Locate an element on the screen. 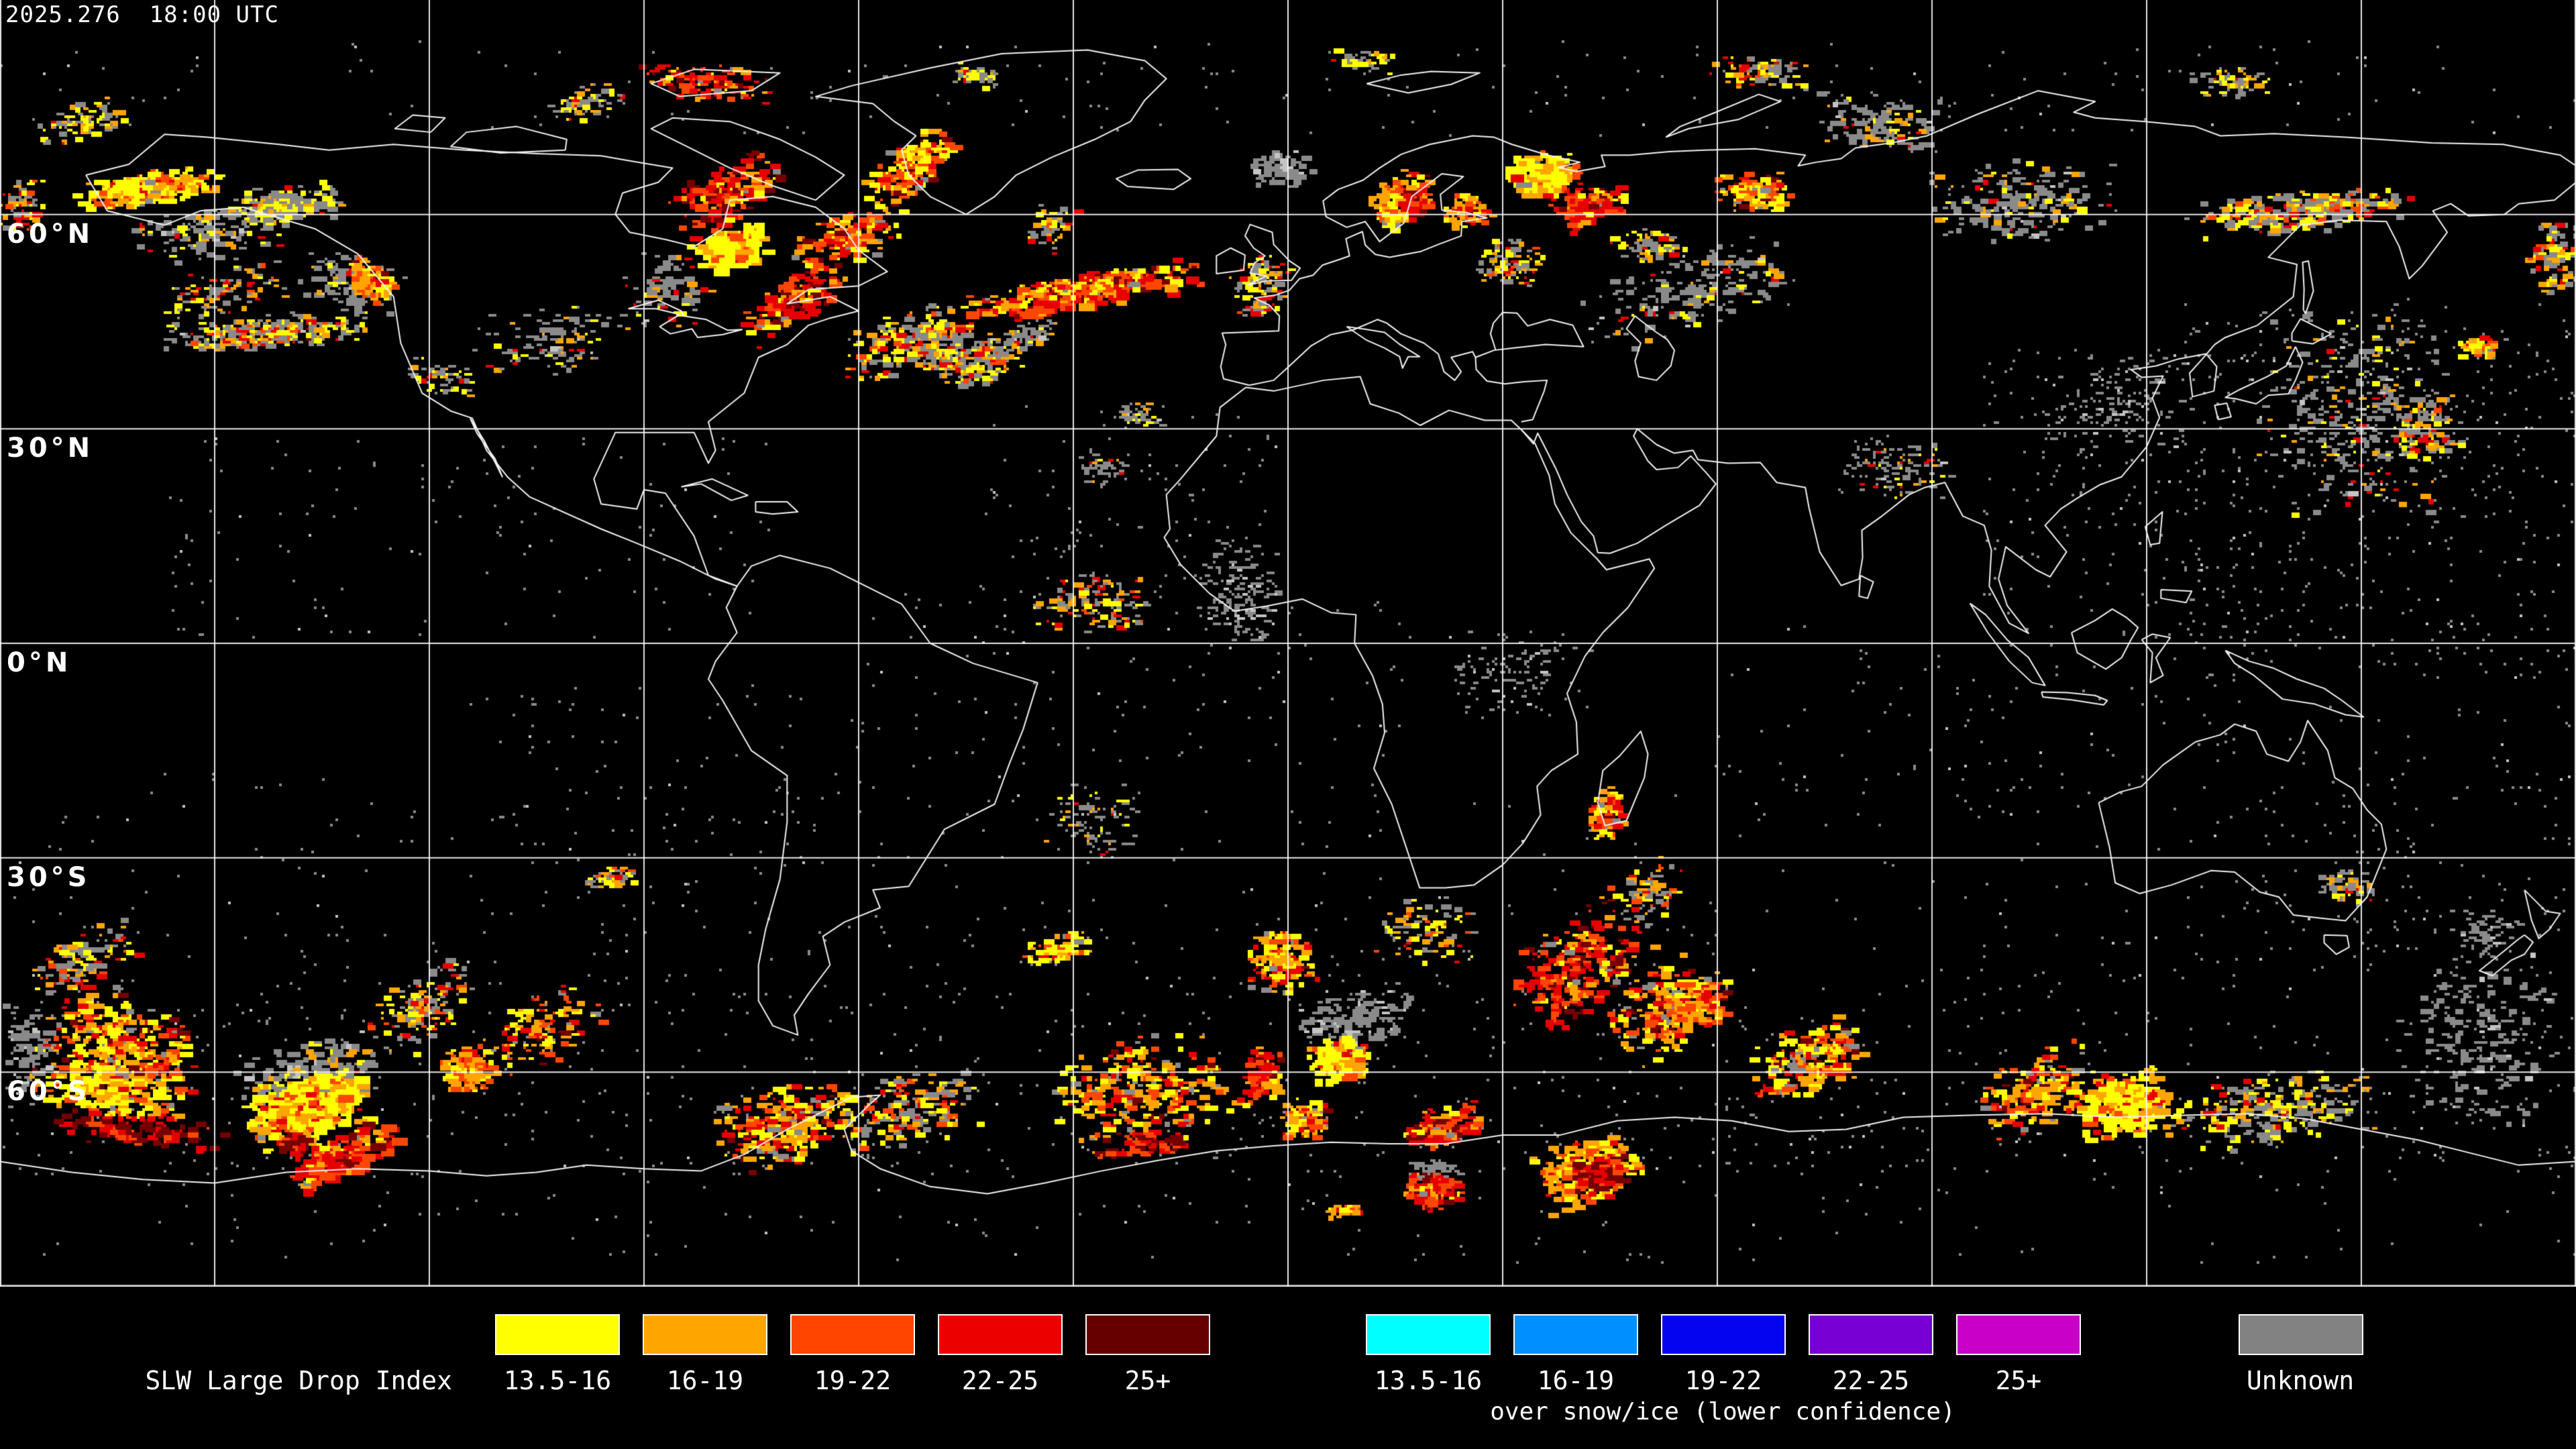  timestamp: 2025.276 18:00 UTC is located at coordinates (142, 14).